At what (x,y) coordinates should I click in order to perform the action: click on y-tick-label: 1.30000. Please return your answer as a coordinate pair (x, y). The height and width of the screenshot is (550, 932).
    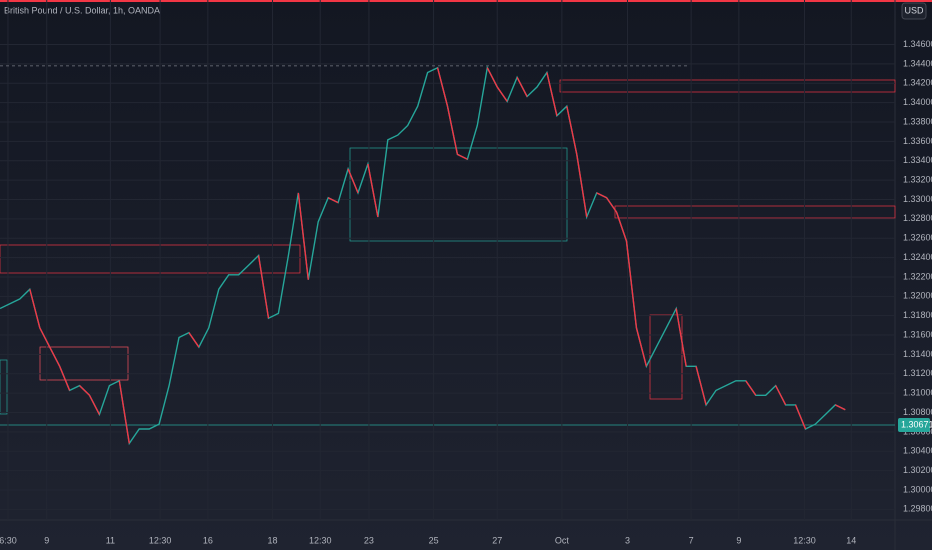
    Looking at the image, I should click on (917, 489).